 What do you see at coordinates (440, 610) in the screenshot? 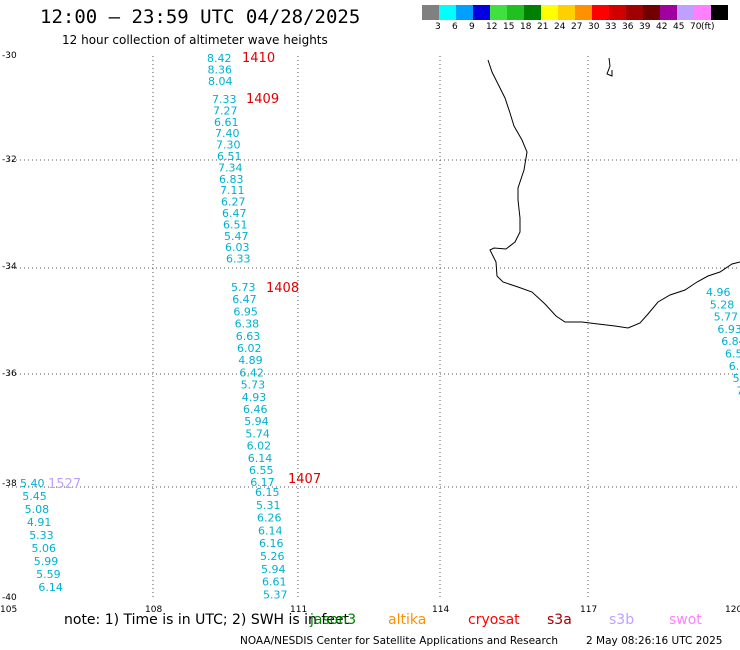
I see `longitude-label: 114` at bounding box center [440, 610].